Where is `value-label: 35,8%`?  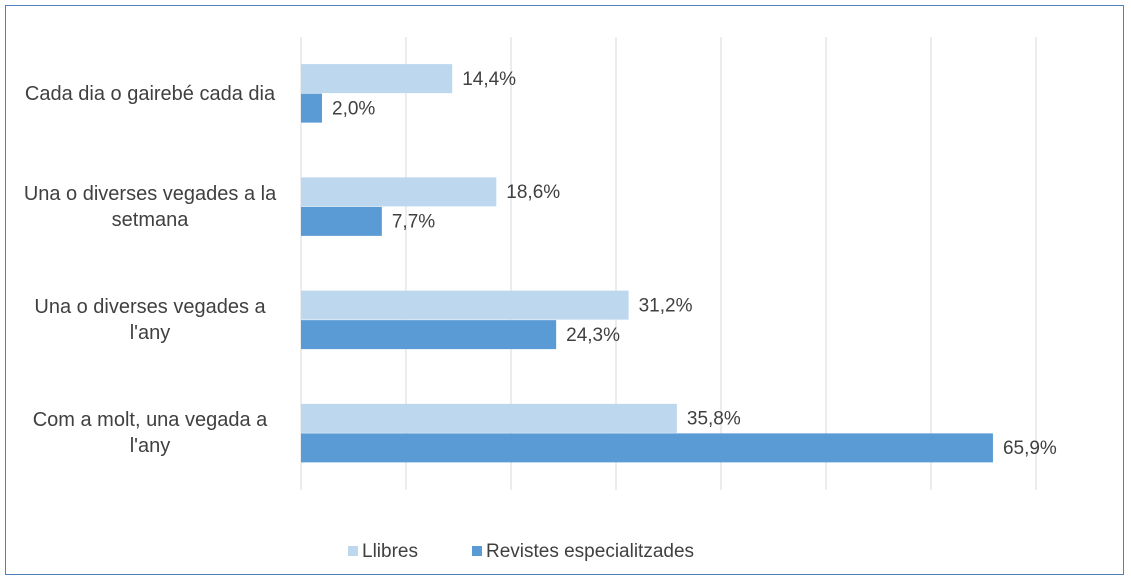 value-label: 35,8% is located at coordinates (714, 419).